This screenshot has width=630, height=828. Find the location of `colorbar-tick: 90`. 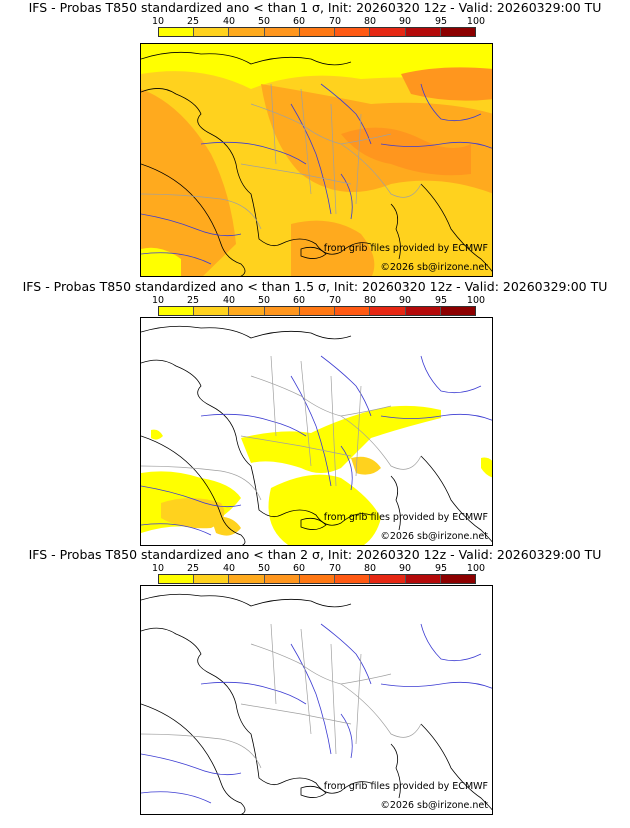

colorbar-tick: 90 is located at coordinates (405, 21).